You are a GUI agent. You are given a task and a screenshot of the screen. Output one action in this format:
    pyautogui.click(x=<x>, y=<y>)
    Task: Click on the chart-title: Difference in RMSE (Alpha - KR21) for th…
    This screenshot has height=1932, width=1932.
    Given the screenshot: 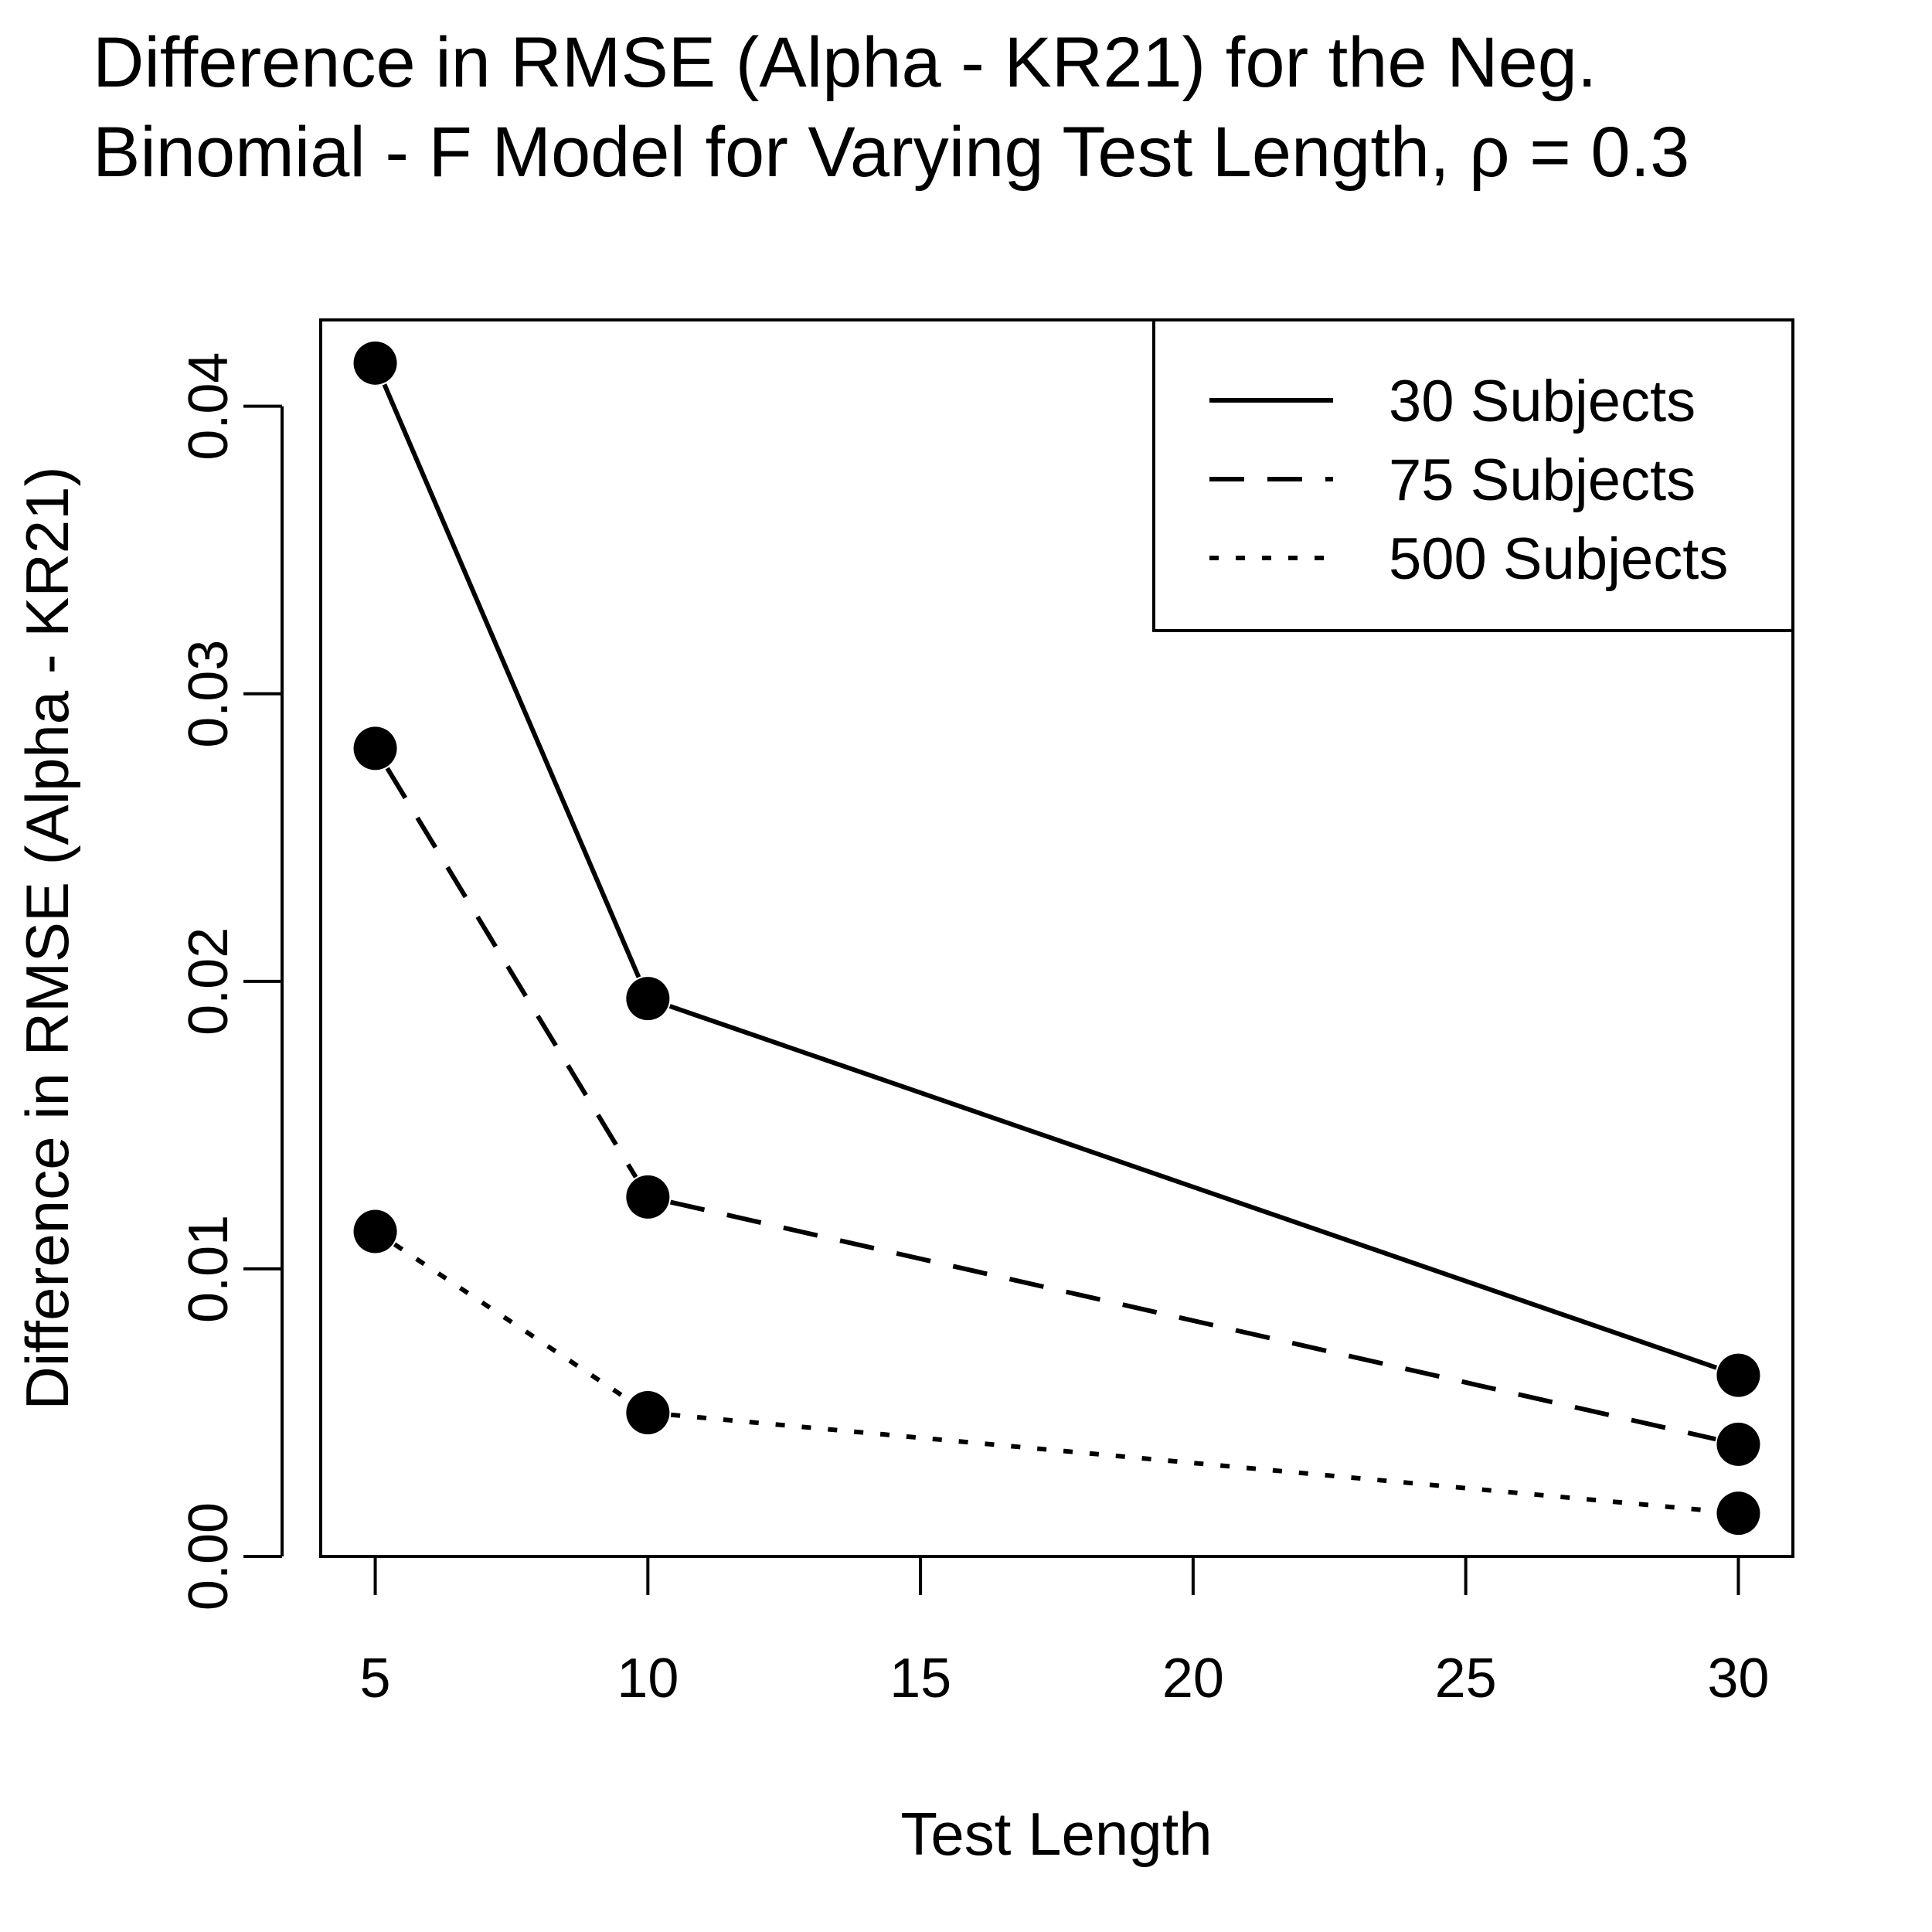 What is the action you would take?
    pyautogui.click(x=891, y=108)
    